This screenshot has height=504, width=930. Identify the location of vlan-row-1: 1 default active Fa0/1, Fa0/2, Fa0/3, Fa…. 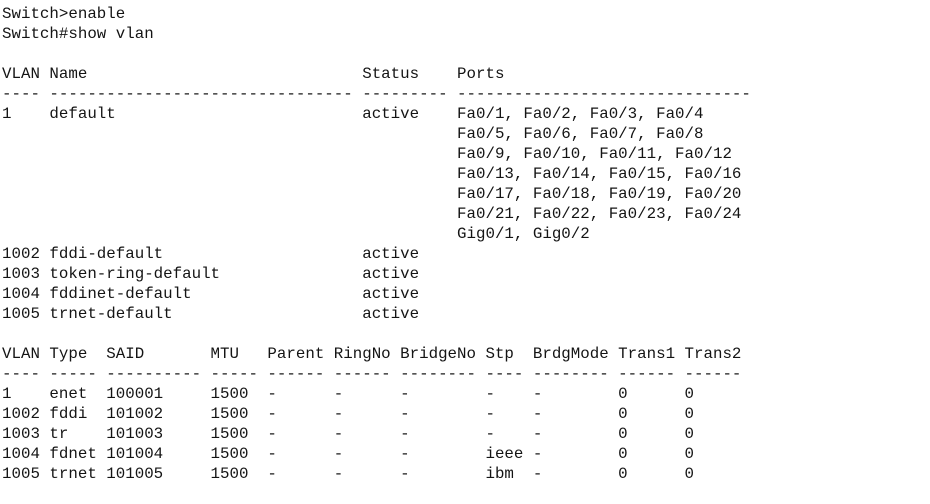
(353, 114).